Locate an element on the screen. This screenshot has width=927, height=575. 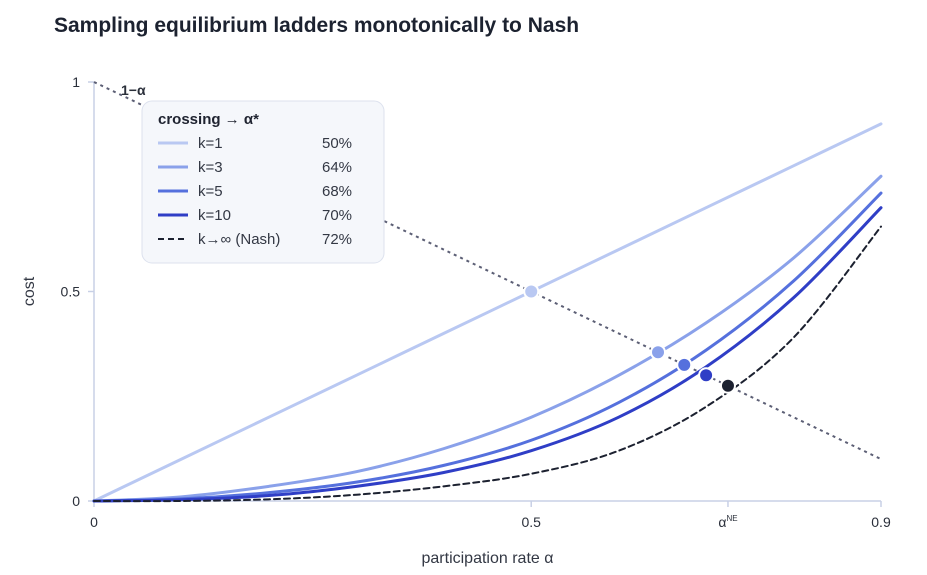
legend-label-1: k=3 is located at coordinates (210, 167).